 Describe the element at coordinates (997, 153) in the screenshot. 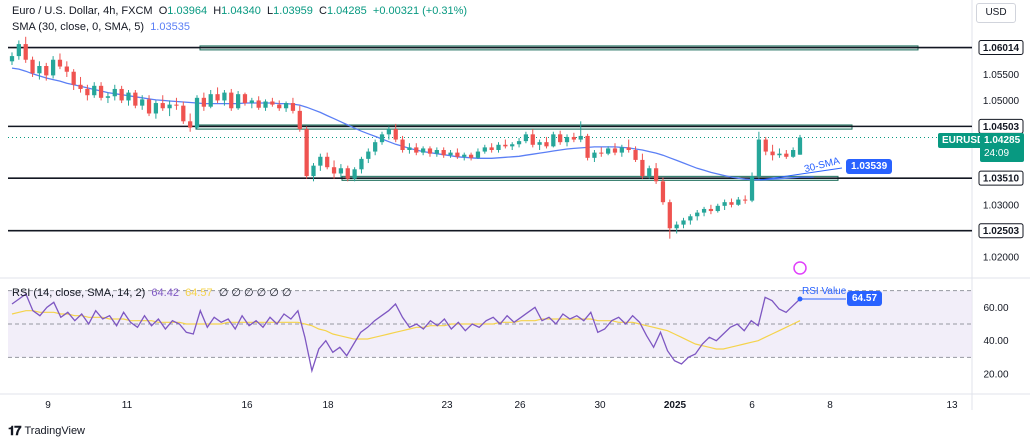

I see `countdown-value: 24:09` at that location.